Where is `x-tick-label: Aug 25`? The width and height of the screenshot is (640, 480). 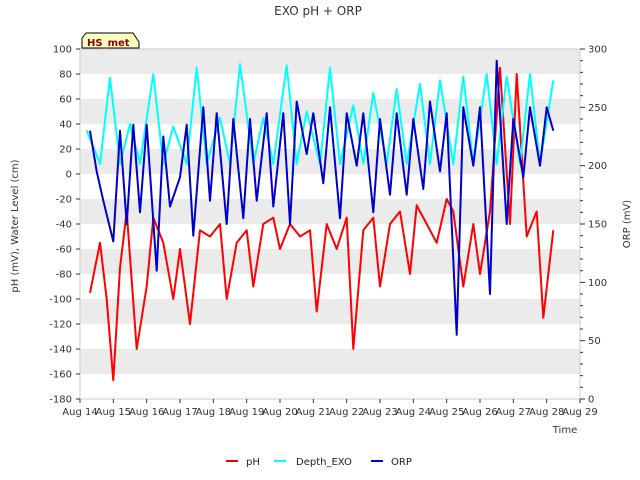
x-tick-label: Aug 25 is located at coordinates (446, 412).